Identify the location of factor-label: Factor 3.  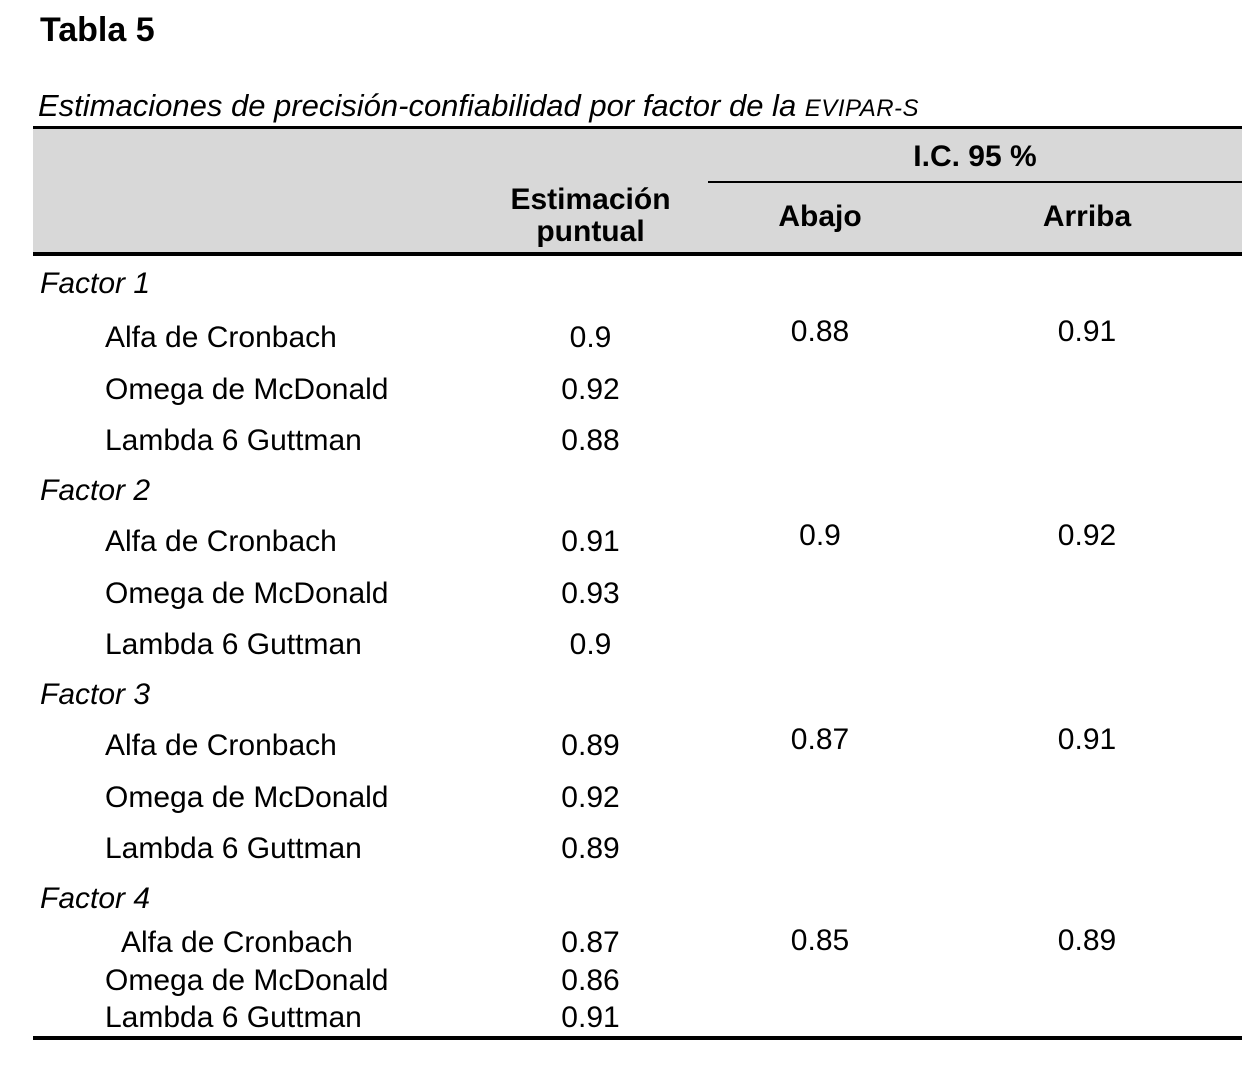
(95, 694).